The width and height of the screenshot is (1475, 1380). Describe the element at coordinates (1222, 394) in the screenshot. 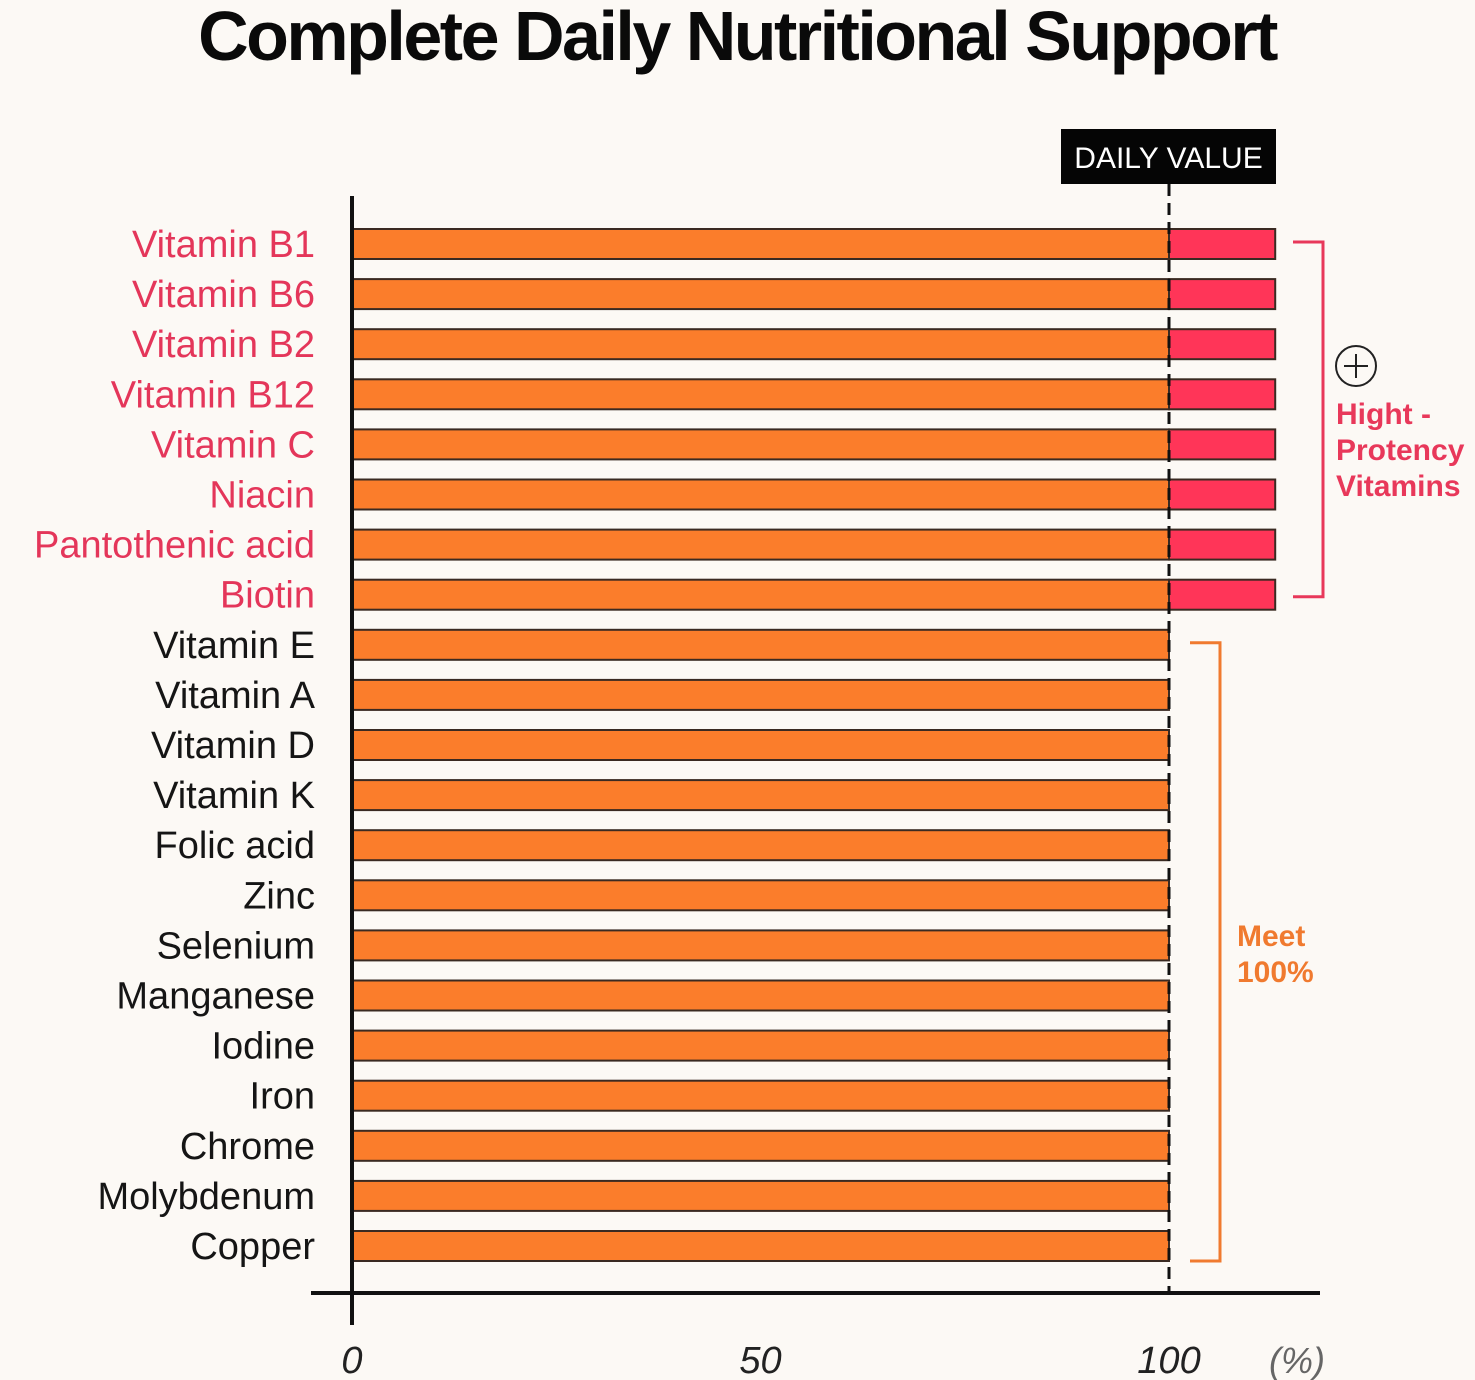

I see `bar-excess-vitamin-b12` at that location.